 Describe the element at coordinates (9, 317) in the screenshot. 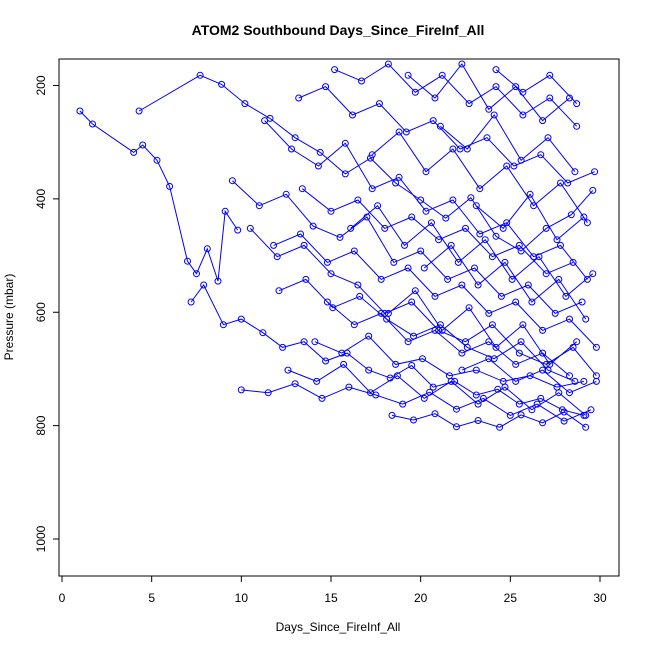

I see `y-axis-label: Pressure (mbar)` at that location.